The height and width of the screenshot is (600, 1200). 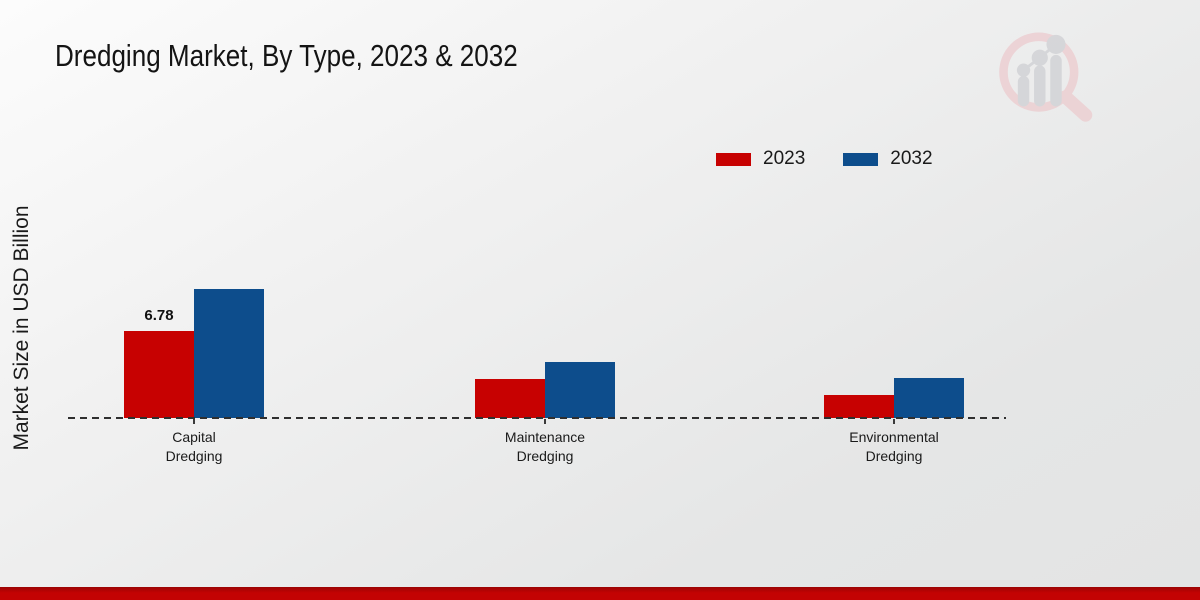 I want to click on legend-item-2032: 2032, so click(x=888, y=159).